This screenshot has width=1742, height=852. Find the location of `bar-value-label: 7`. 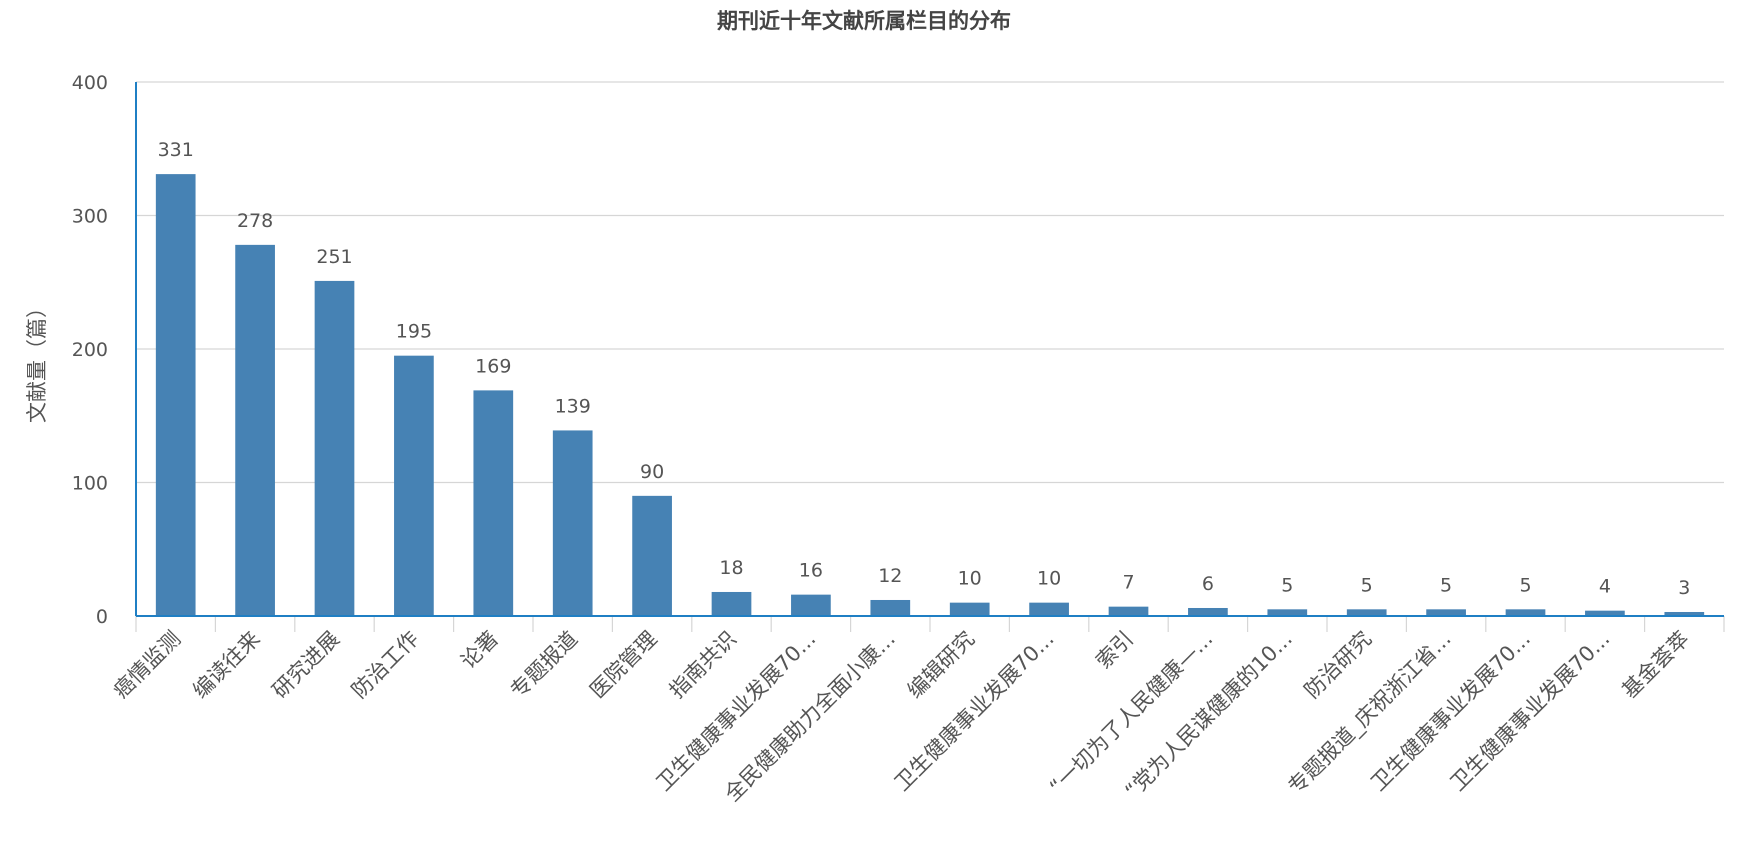

bar-value-label: 7 is located at coordinates (1128, 583).